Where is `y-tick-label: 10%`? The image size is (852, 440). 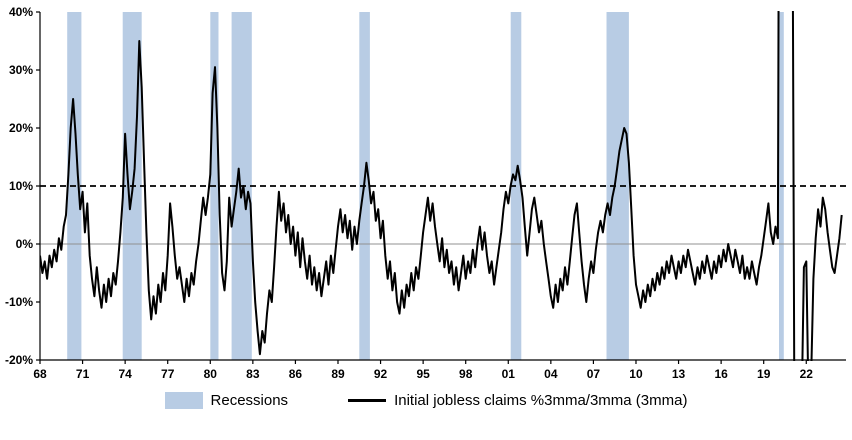 y-tick-label: 10% is located at coordinates (21, 186).